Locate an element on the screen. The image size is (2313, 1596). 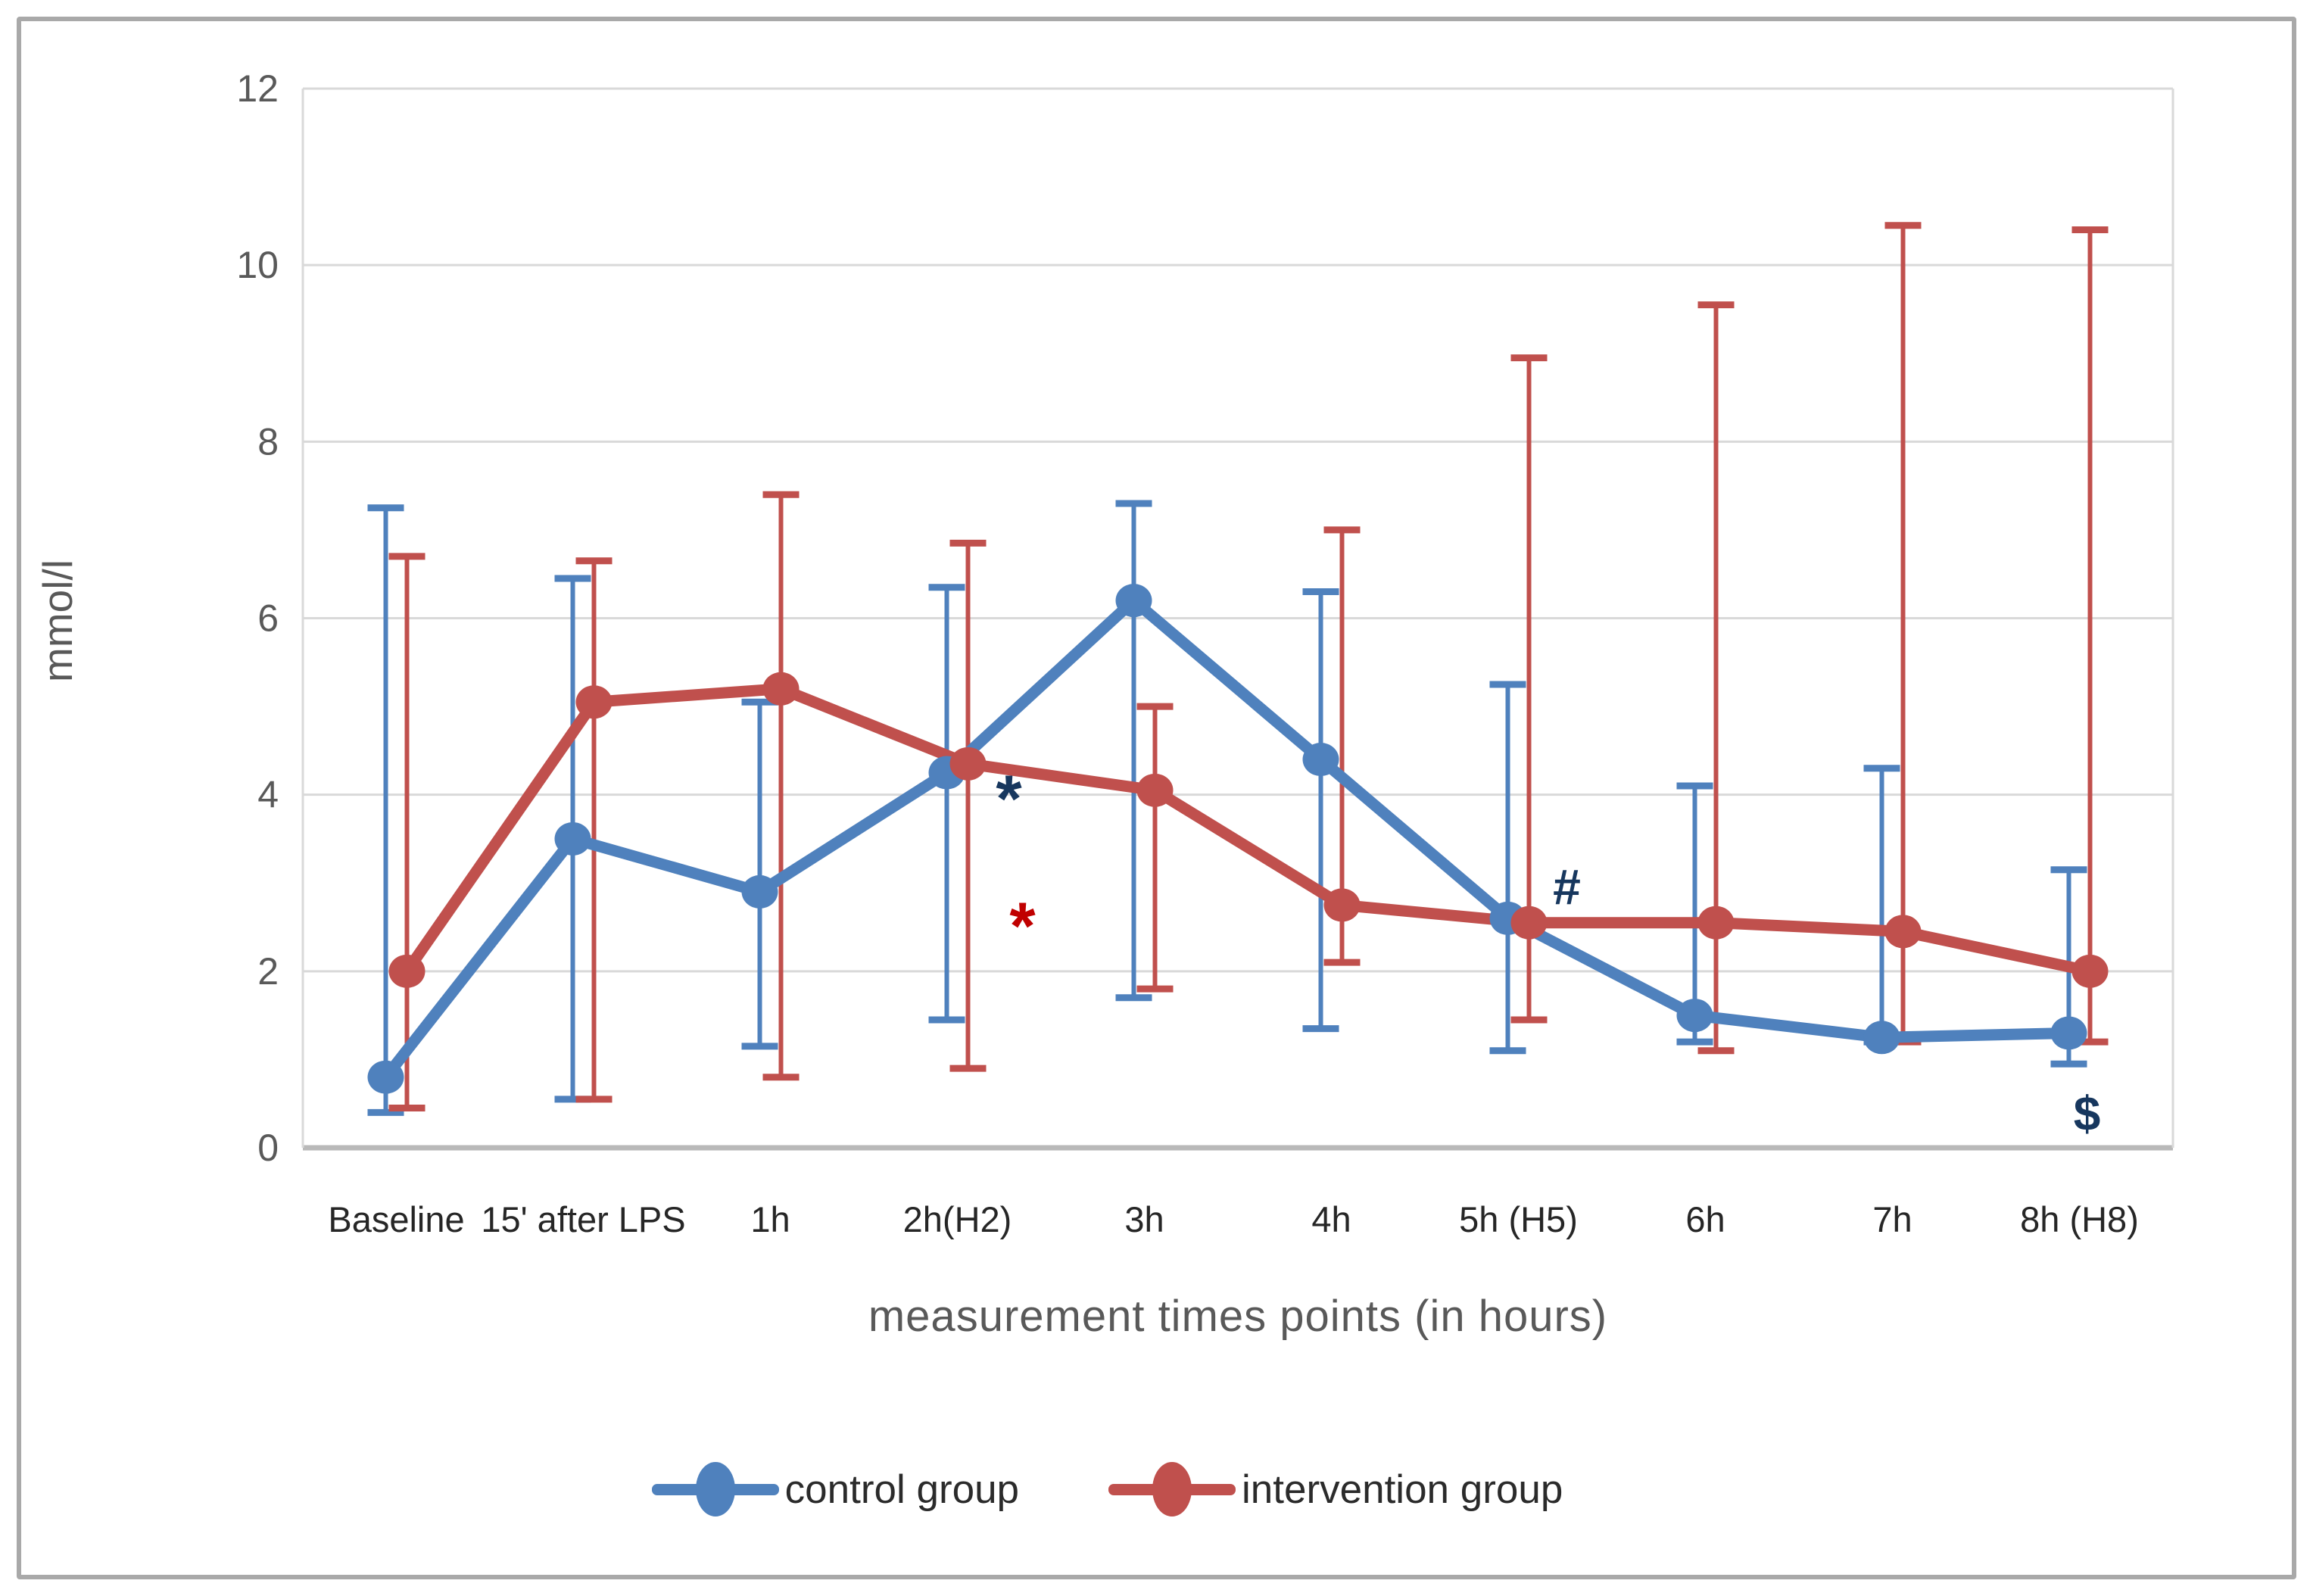
x-axis-title: measurement times points (in hours) is located at coordinates (1238, 1316).